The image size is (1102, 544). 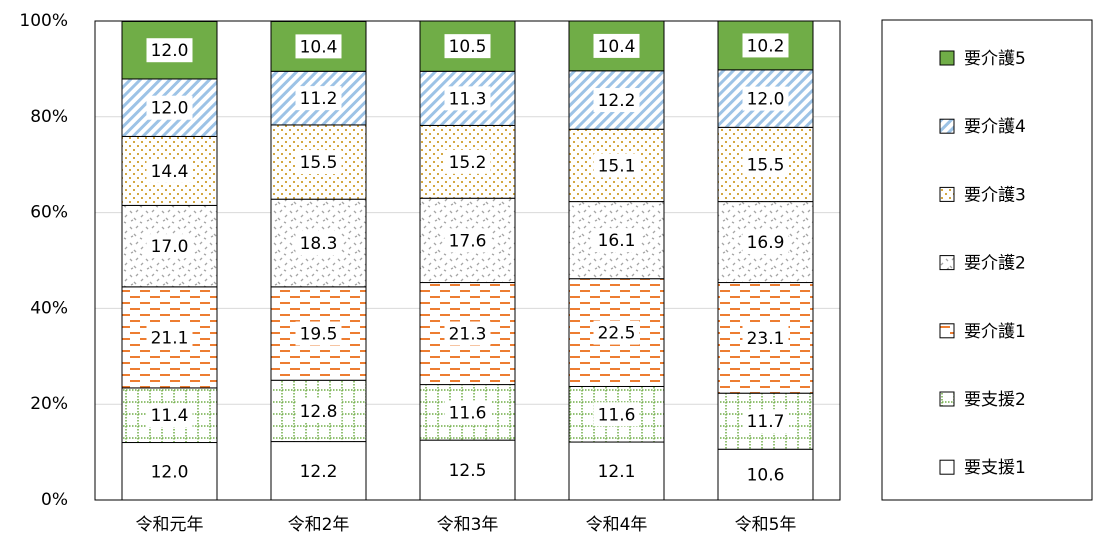 What do you see at coordinates (468, 525) in the screenshot?
I see `x-tick-label: 令和3年` at bounding box center [468, 525].